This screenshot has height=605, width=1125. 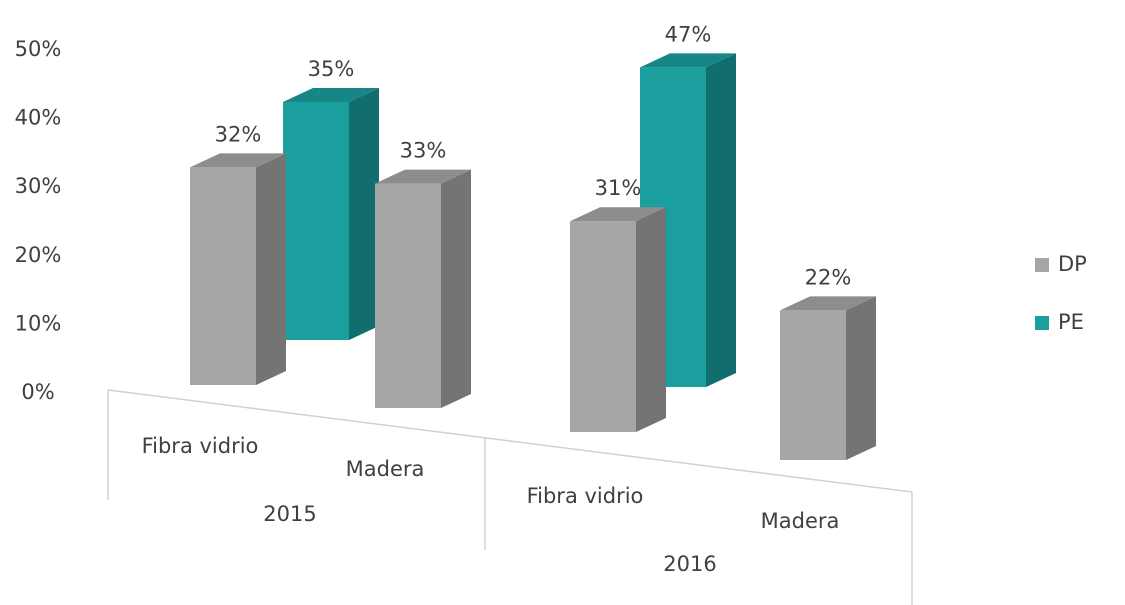 I want to click on y-tick-label: 40%, so click(x=38, y=118).